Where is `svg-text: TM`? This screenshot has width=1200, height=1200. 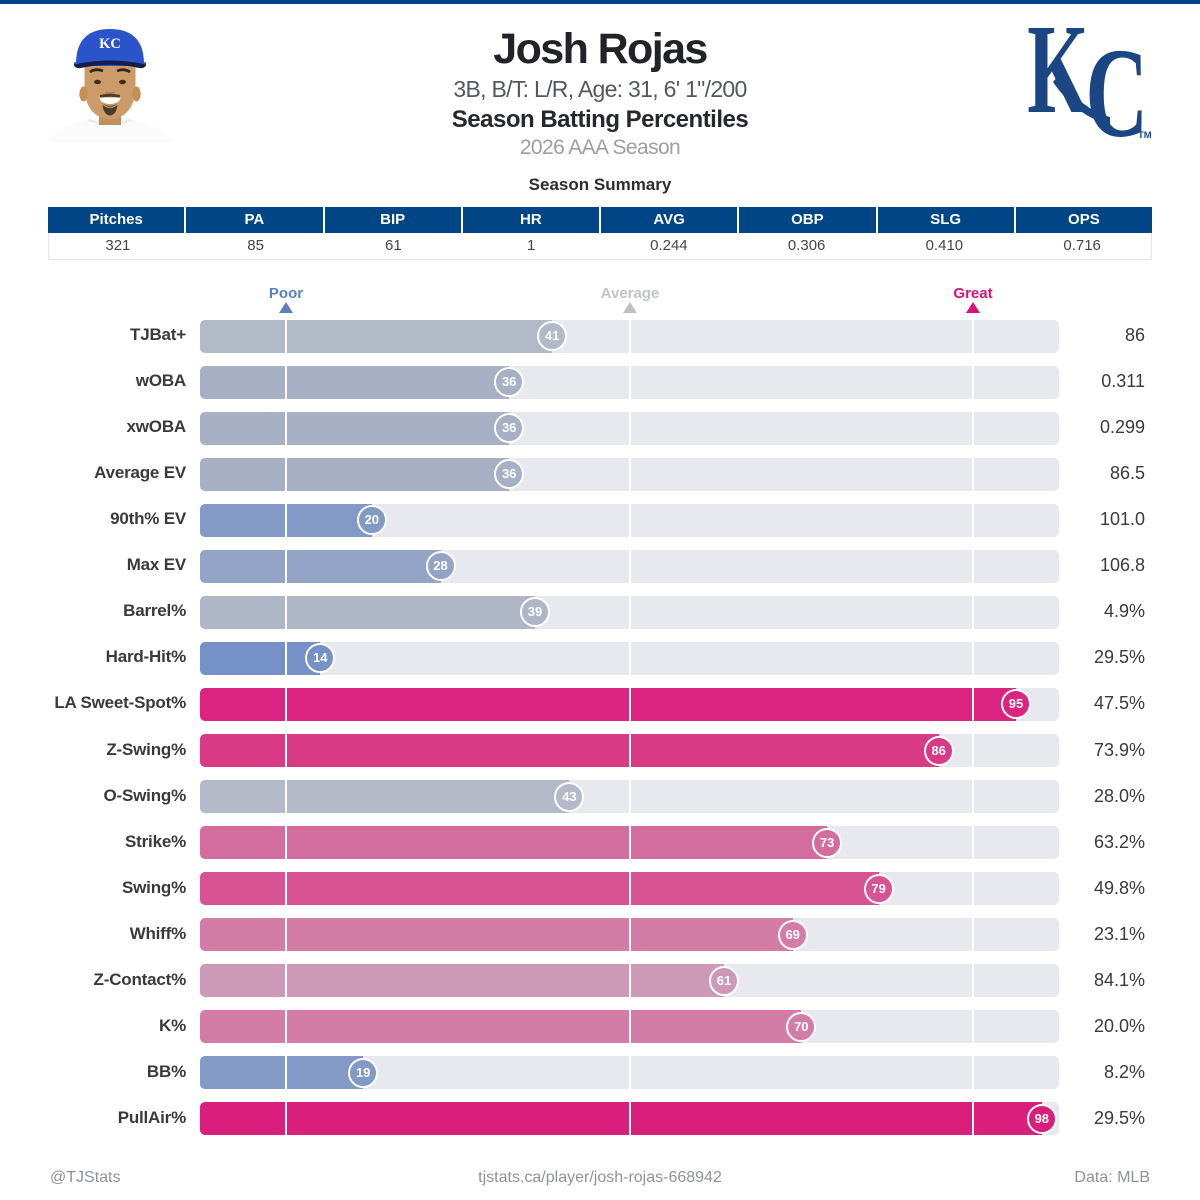 svg-text: TM is located at coordinates (1145, 135).